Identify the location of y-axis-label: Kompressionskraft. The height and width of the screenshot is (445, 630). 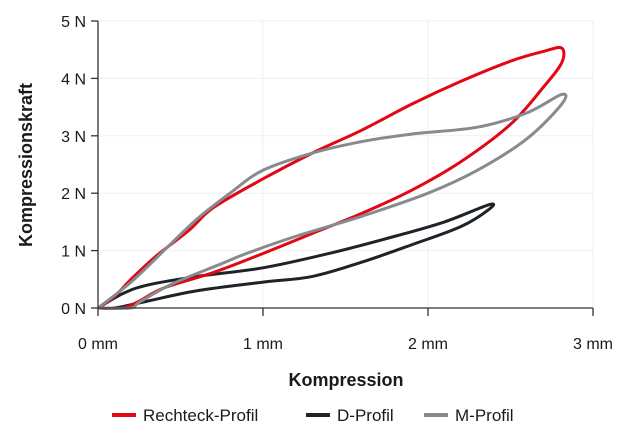
(26, 165).